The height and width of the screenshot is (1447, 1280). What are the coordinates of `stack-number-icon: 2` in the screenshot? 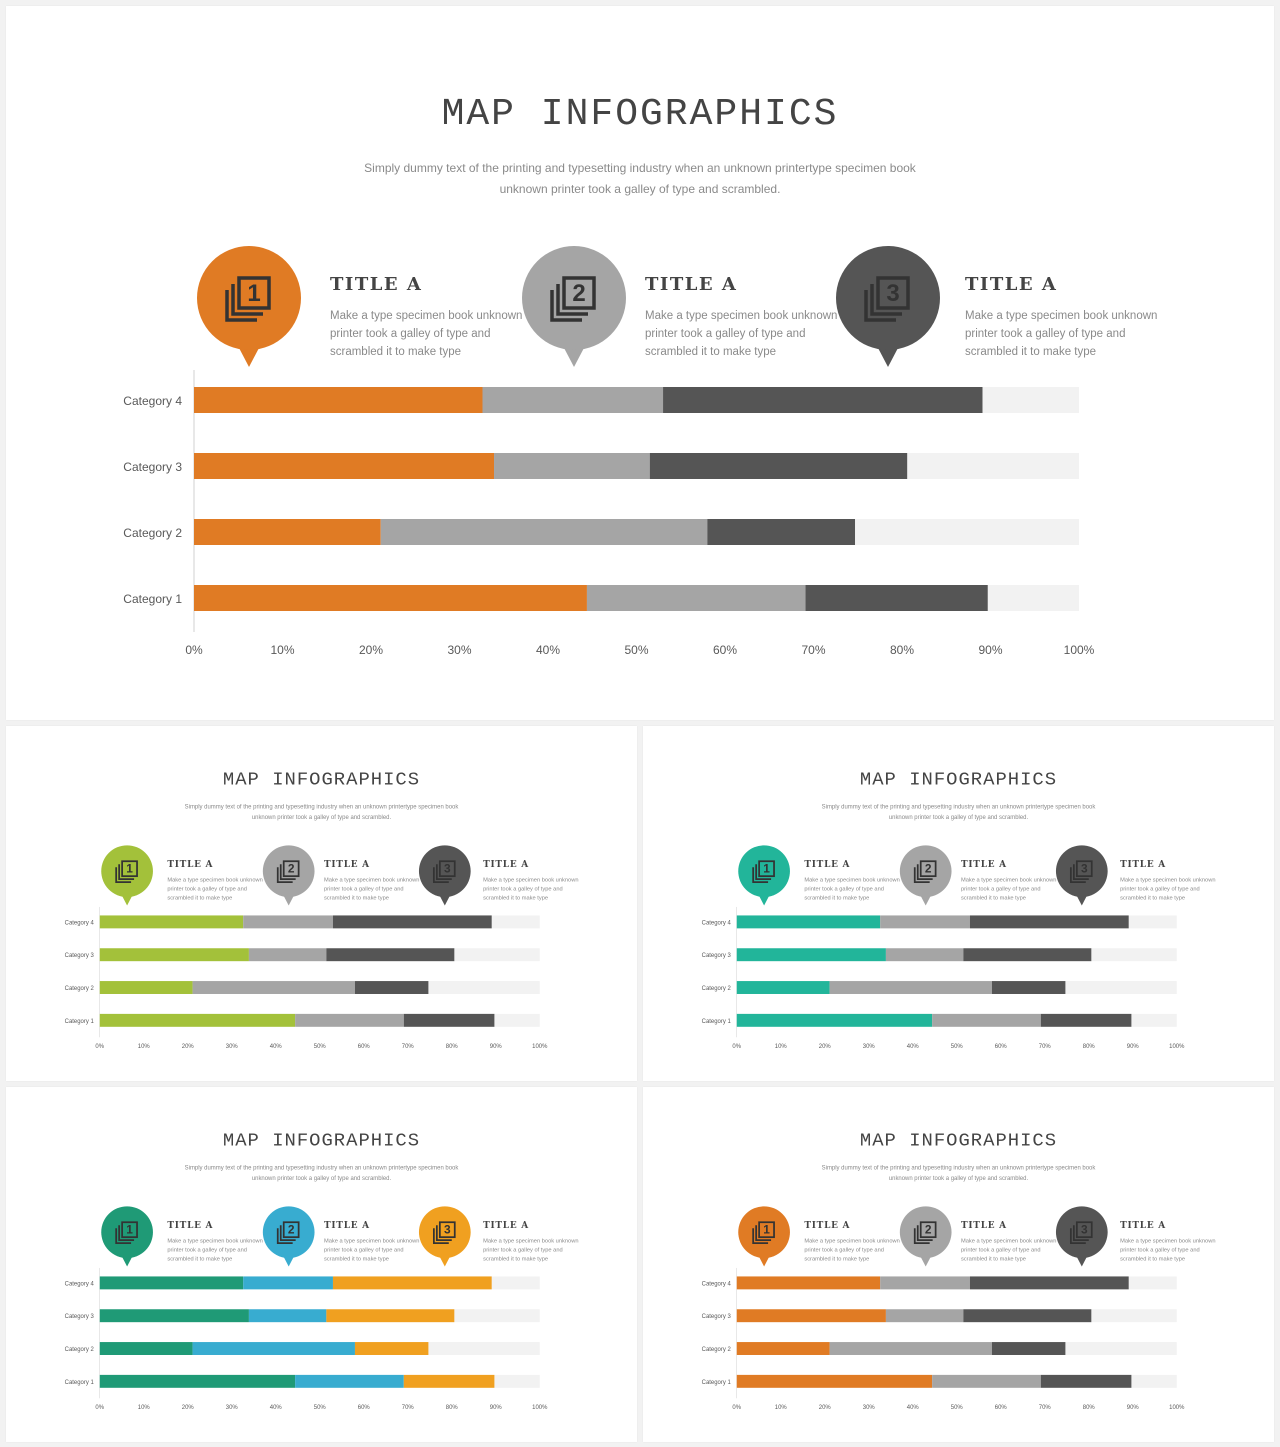 It's located at (573, 299).